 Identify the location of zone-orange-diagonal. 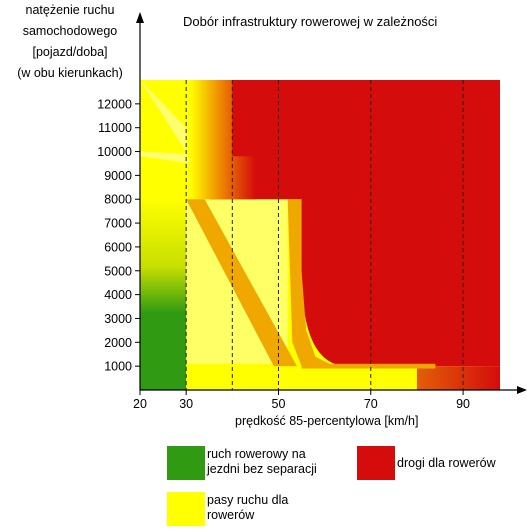
(241, 283).